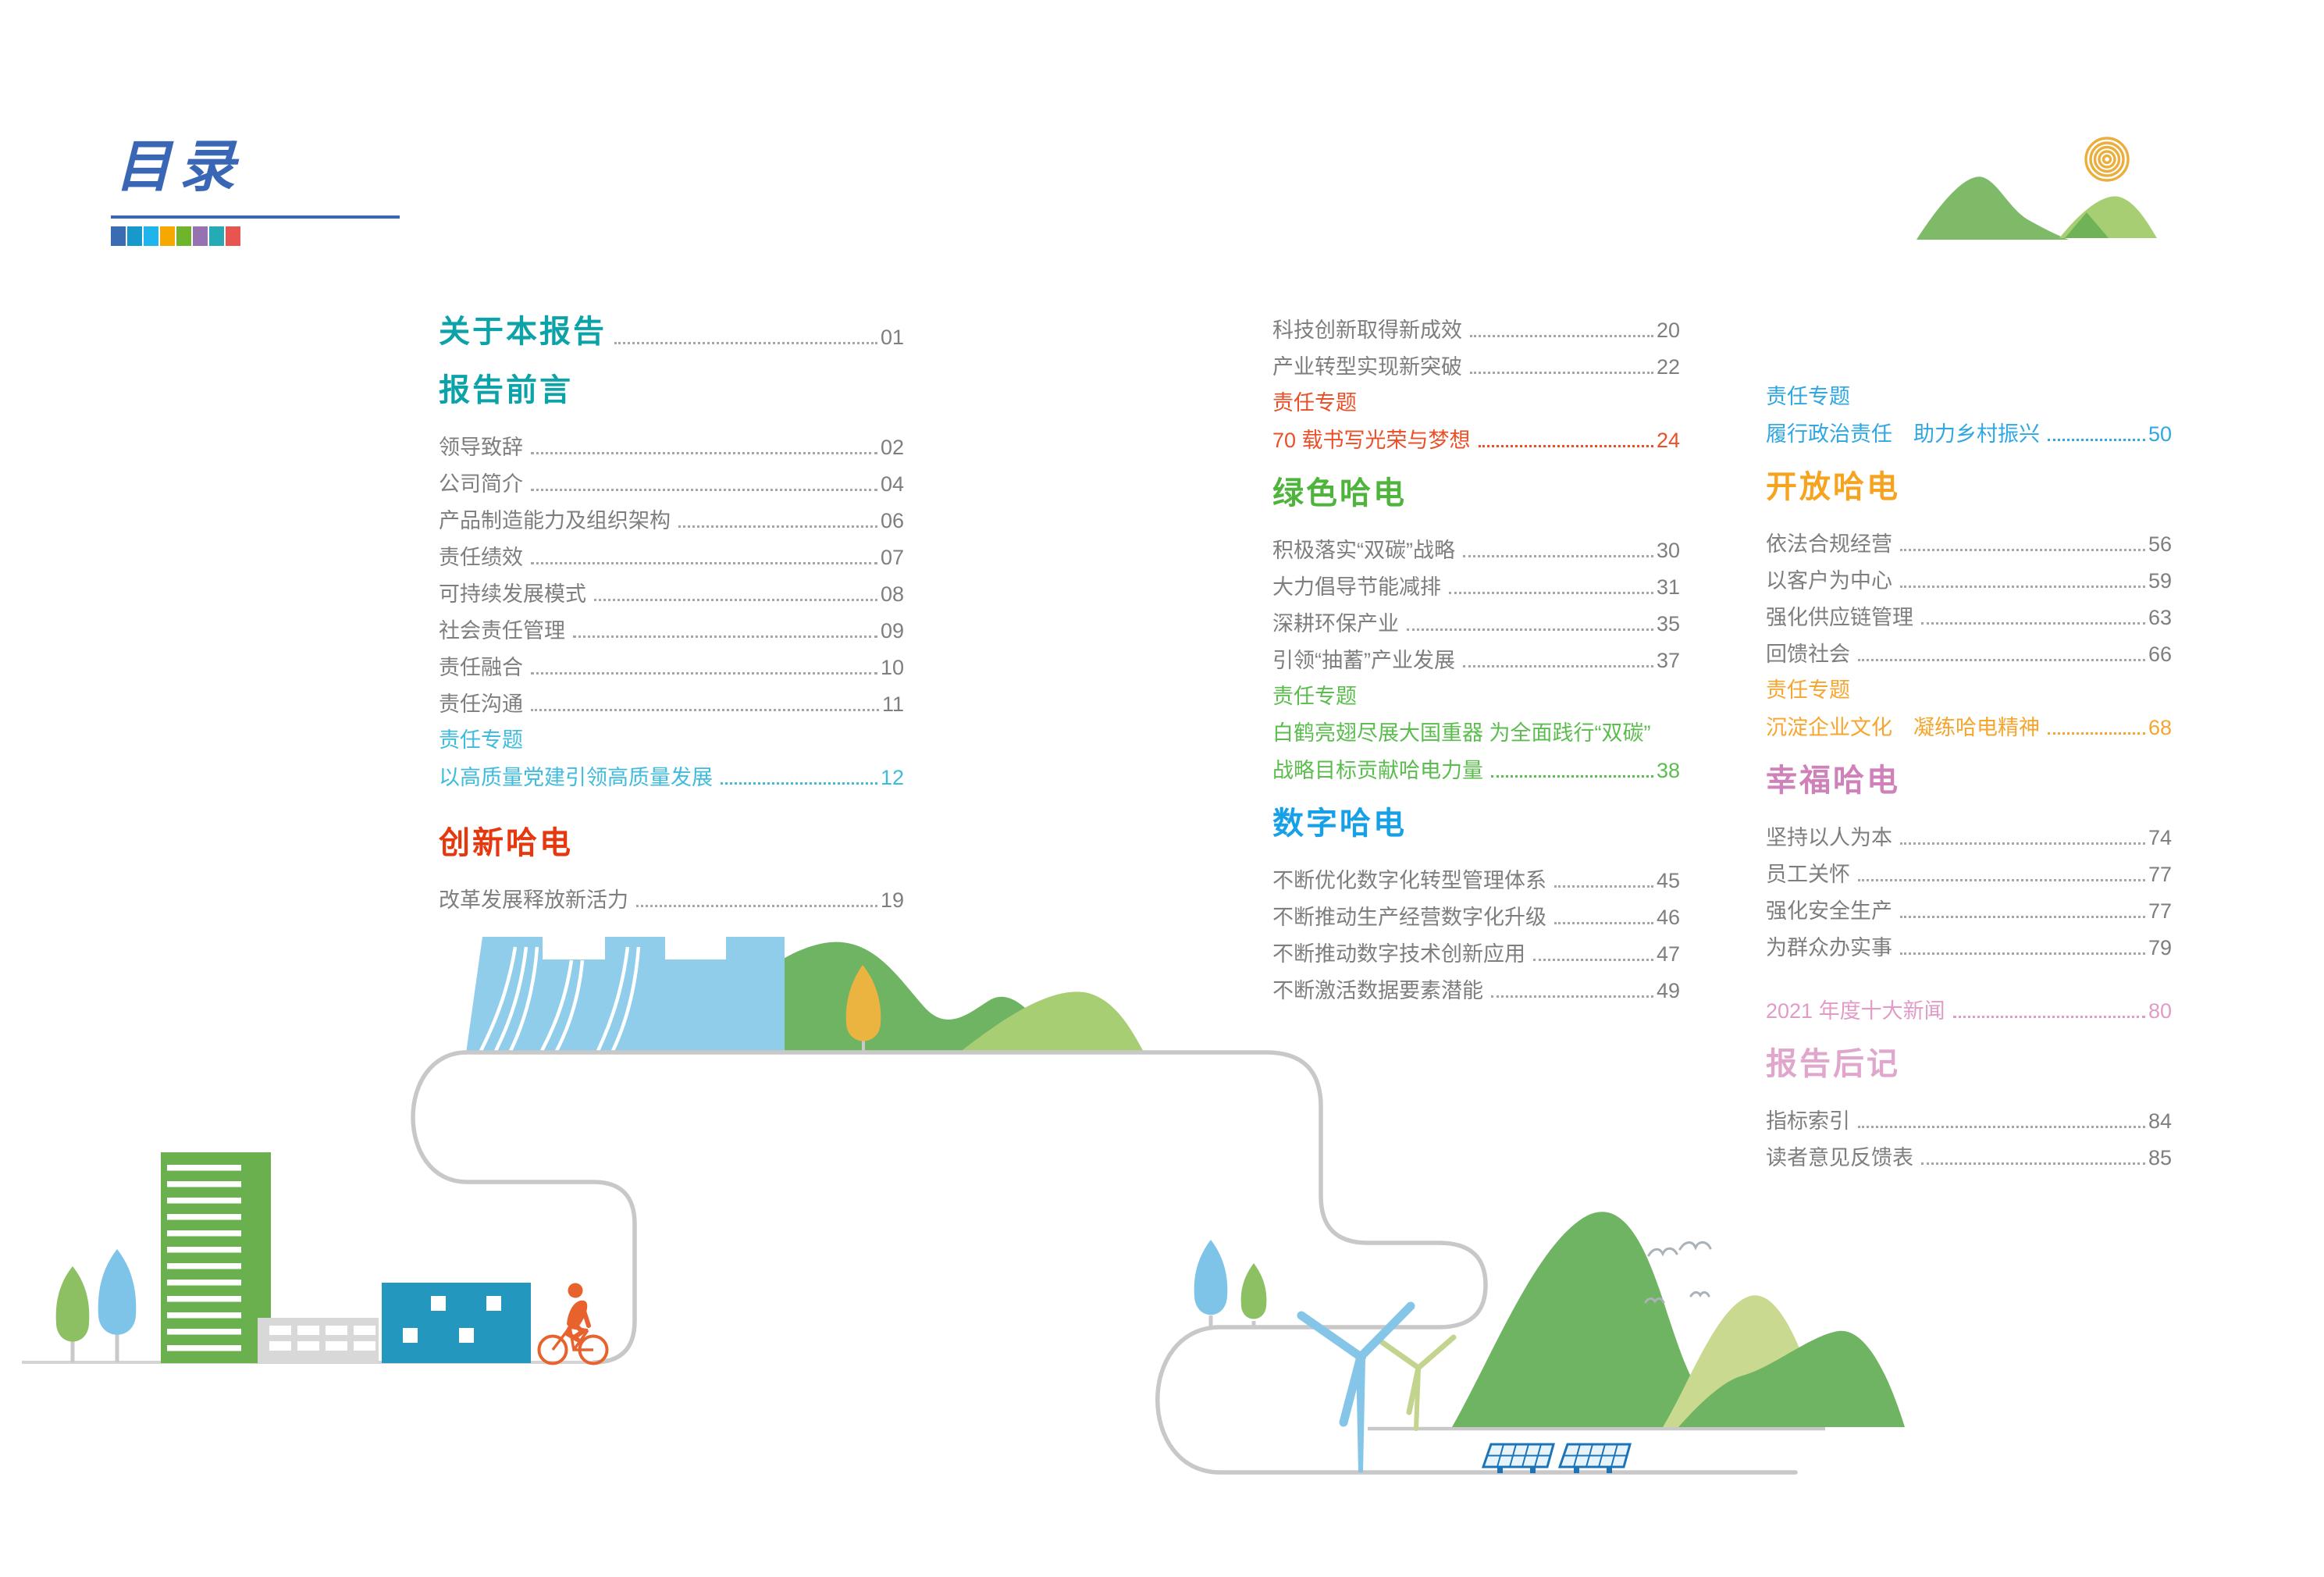 This screenshot has height=1577, width=2324. What do you see at coordinates (671, 698) in the screenshot?
I see `toc-entry: 责任沟通 11` at bounding box center [671, 698].